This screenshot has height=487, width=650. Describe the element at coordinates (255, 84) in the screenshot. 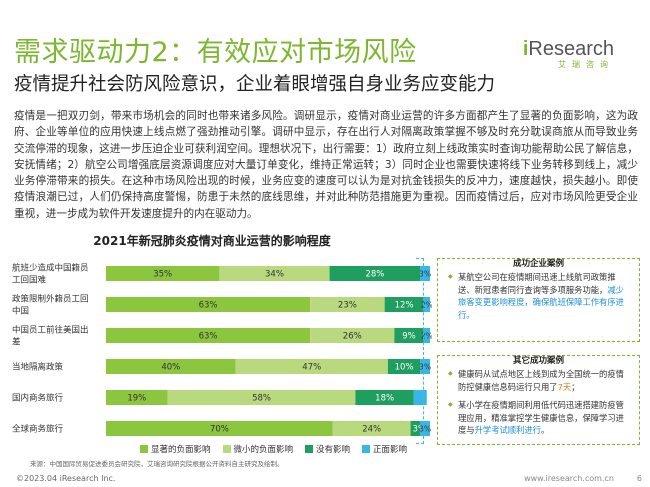

I see `page-subtitle: 疫情提升社会防风险意识，企业着眼增强自身业务应变能力` at that location.